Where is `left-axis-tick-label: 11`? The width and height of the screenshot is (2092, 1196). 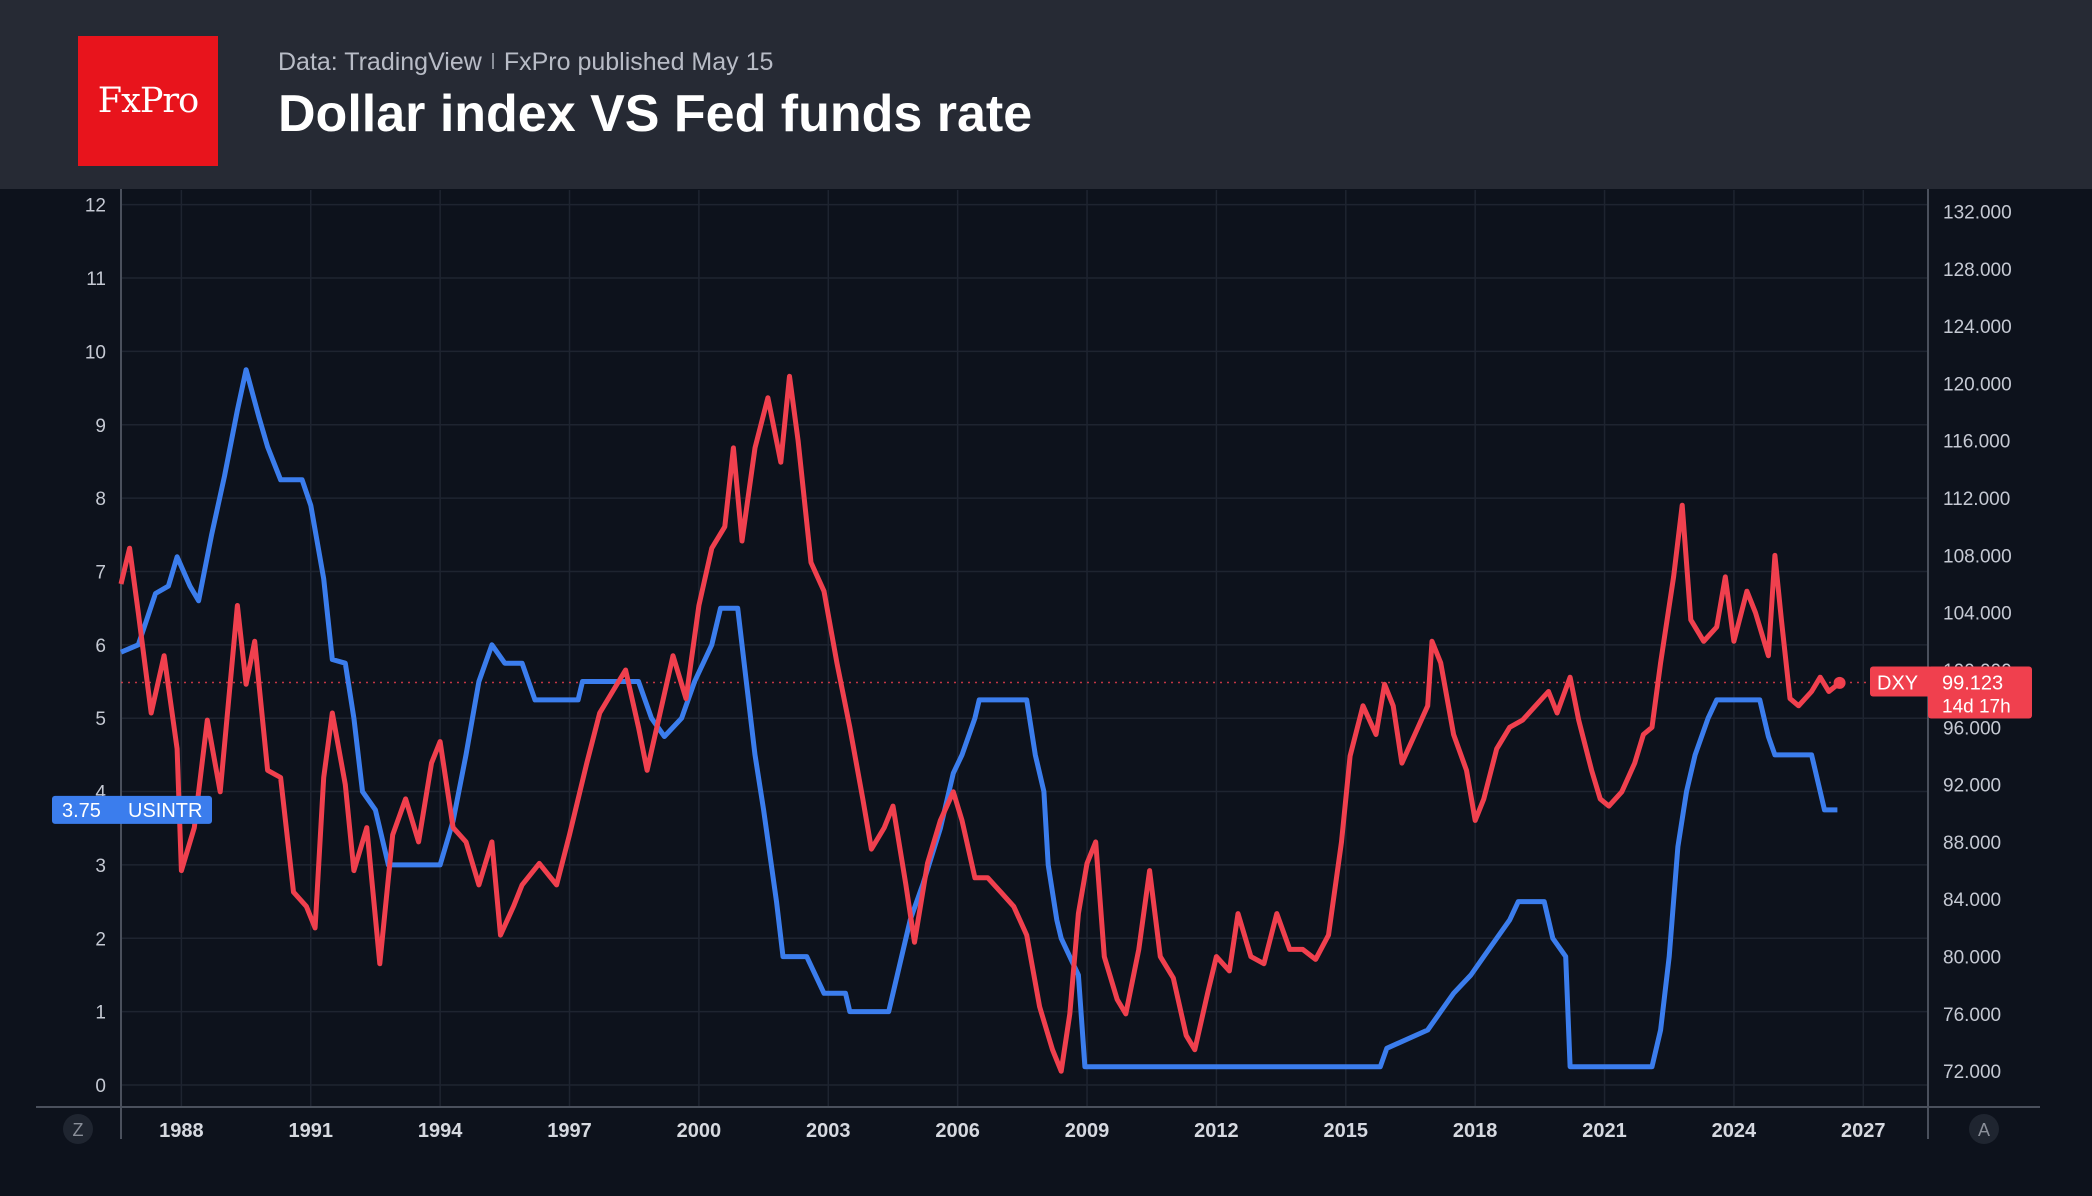
left-axis-tick-label: 11 is located at coordinates (96, 279).